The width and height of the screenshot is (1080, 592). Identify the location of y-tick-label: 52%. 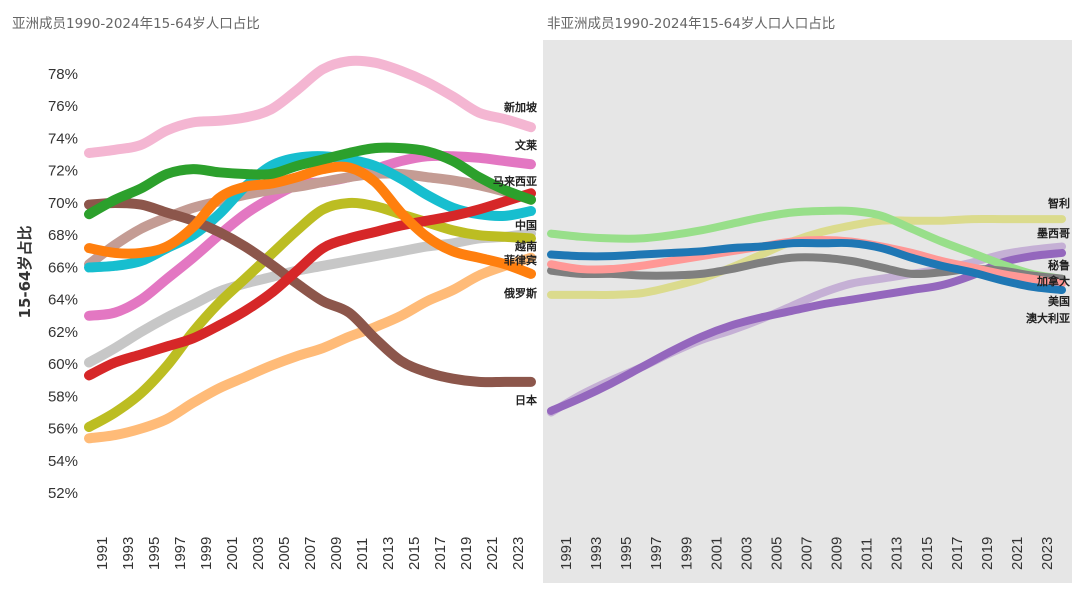
(63, 493).